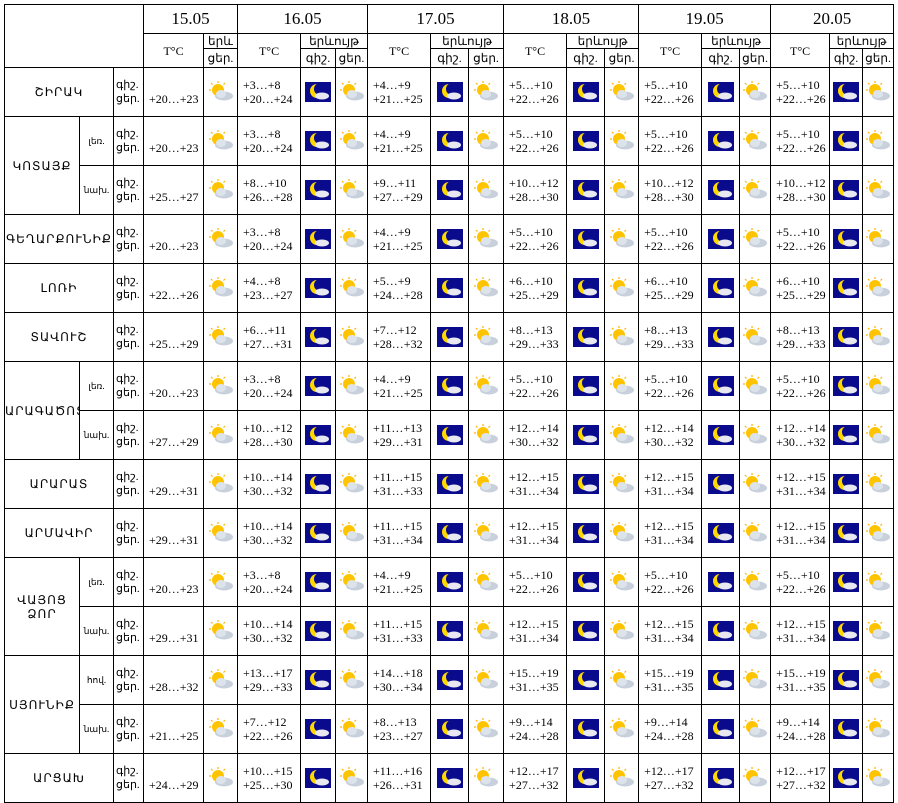 This screenshot has height=803, width=898. What do you see at coordinates (669, 526) in the screenshot?
I see `night-temp: +12…+15` at bounding box center [669, 526].